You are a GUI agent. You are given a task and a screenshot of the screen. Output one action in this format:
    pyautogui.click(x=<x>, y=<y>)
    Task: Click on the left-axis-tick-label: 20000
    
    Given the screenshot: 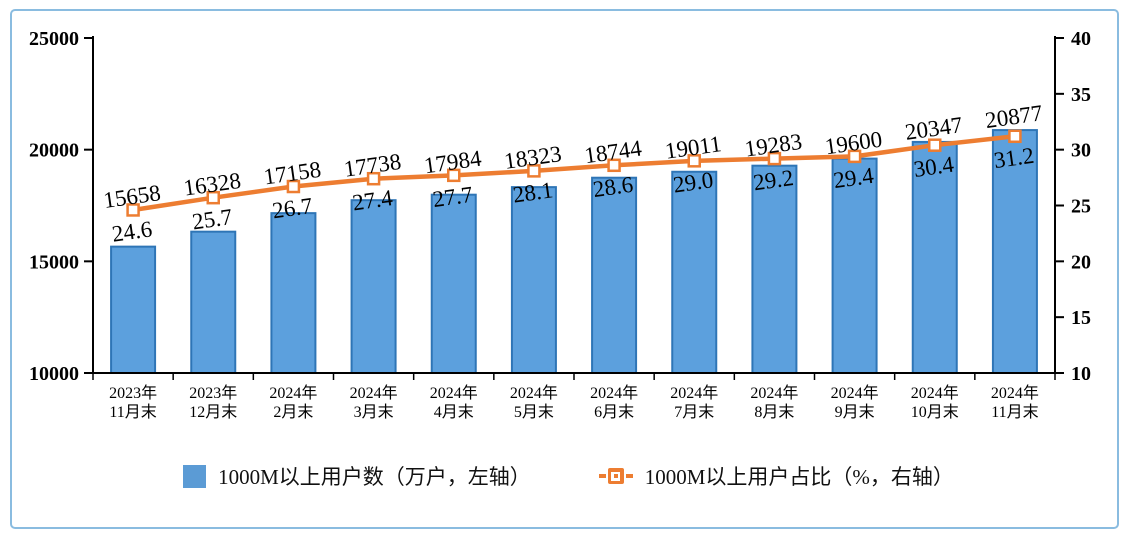 What is the action you would take?
    pyautogui.click(x=54, y=151)
    